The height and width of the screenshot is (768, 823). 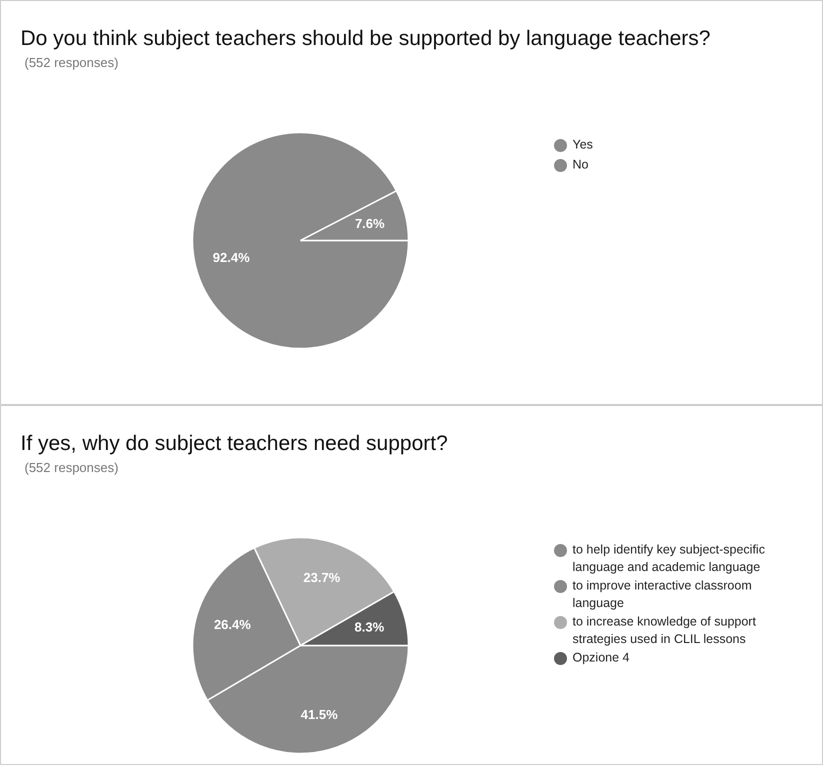 I want to click on data-label: 41.5%, so click(x=319, y=714).